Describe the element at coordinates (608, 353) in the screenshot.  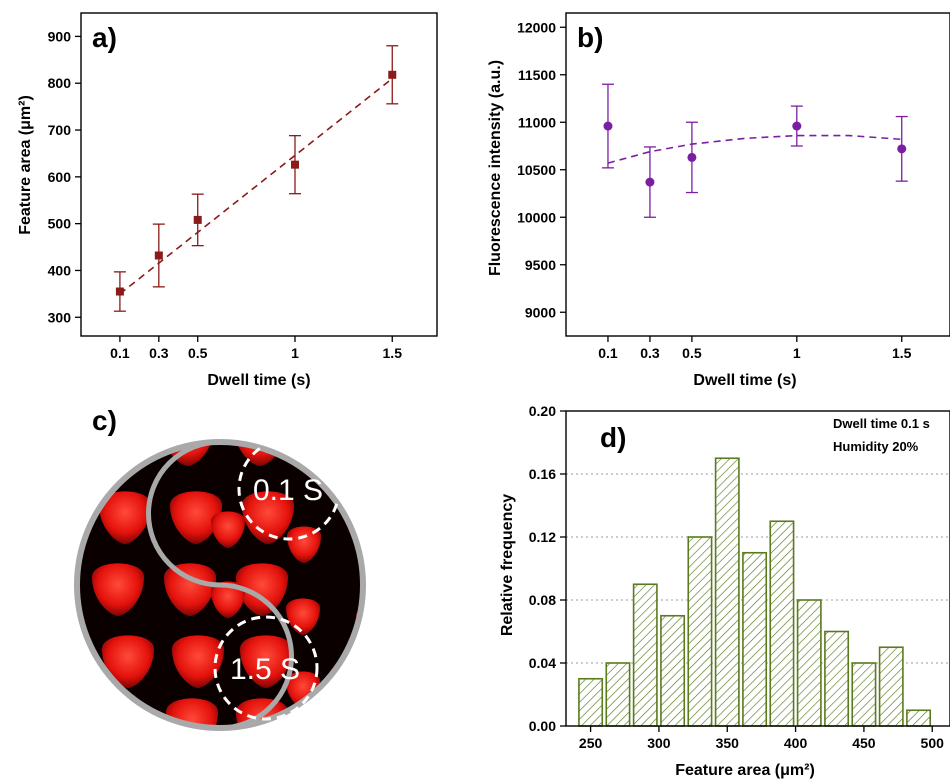
I see `panel-b-x-tick-label: 0.1` at that location.